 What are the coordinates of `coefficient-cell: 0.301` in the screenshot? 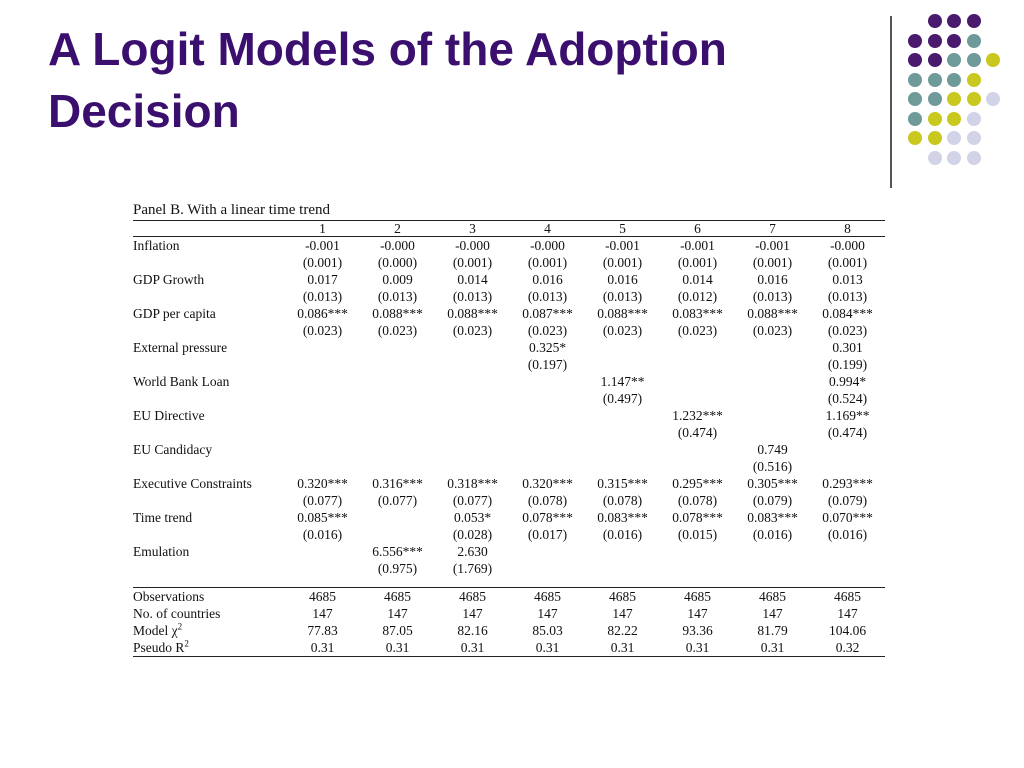 It's located at (847, 347).